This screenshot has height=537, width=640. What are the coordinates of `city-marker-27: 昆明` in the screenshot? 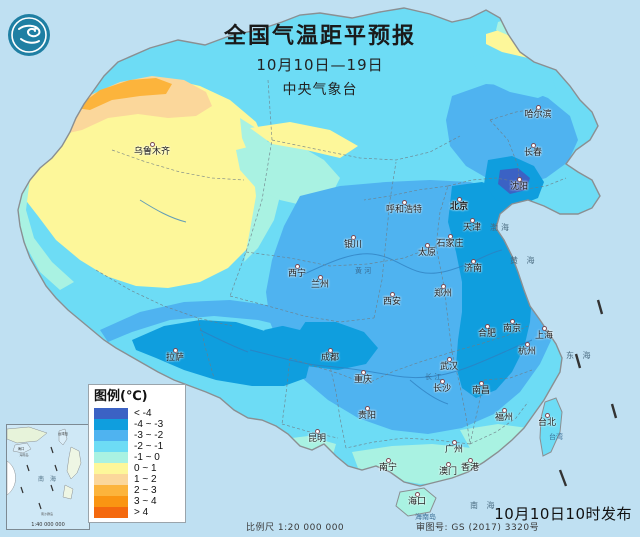 It's located at (317, 436).